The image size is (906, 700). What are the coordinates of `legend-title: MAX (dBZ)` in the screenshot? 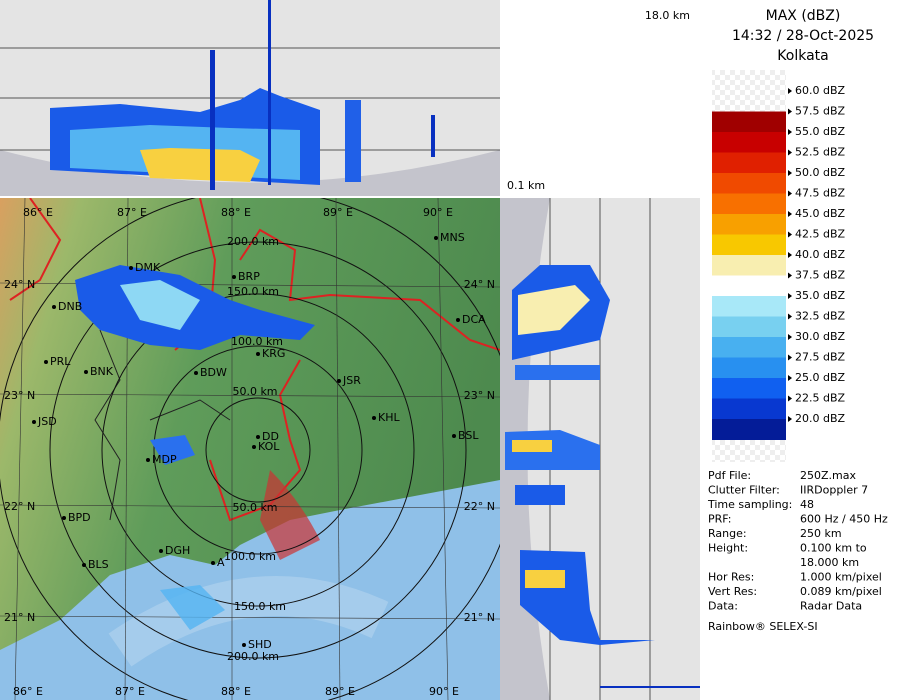 It's located at (803, 16).